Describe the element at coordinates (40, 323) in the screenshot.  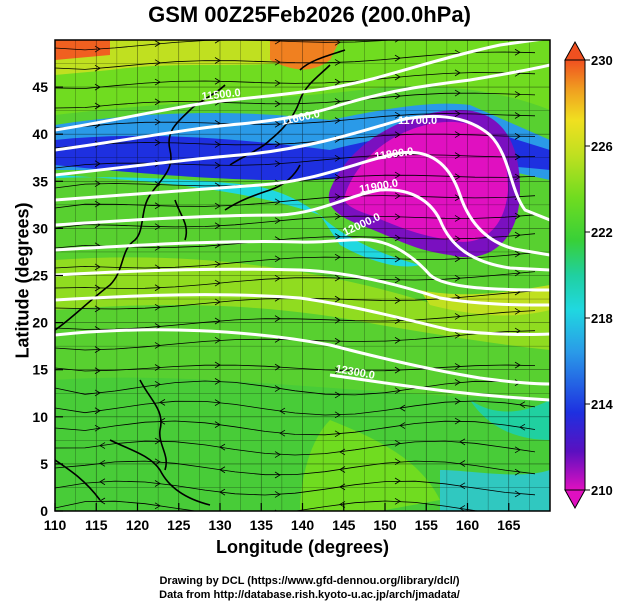
I see `y-tick-label: 20` at that location.